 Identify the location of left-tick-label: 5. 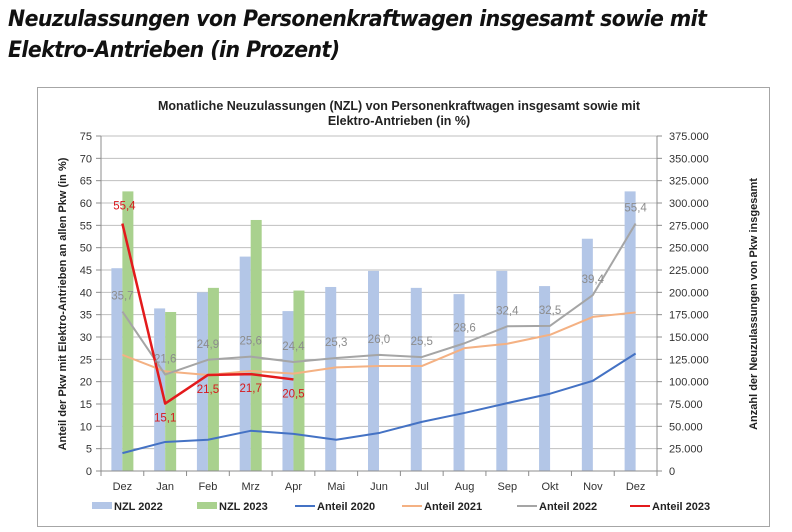
(89, 450).